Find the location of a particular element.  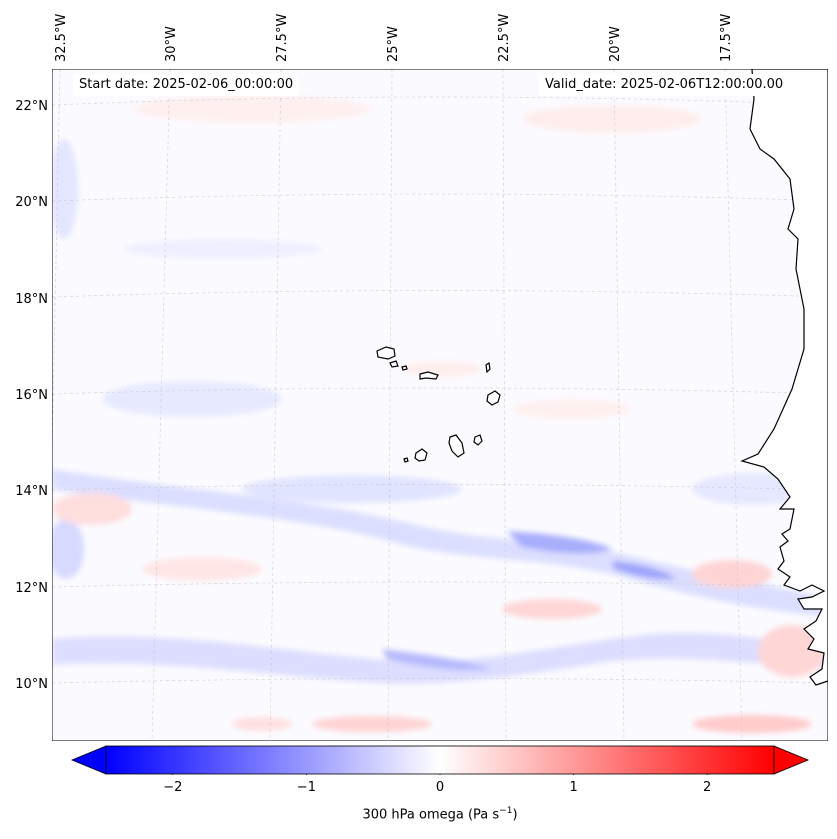

island-fogo is located at coordinates (421, 455).